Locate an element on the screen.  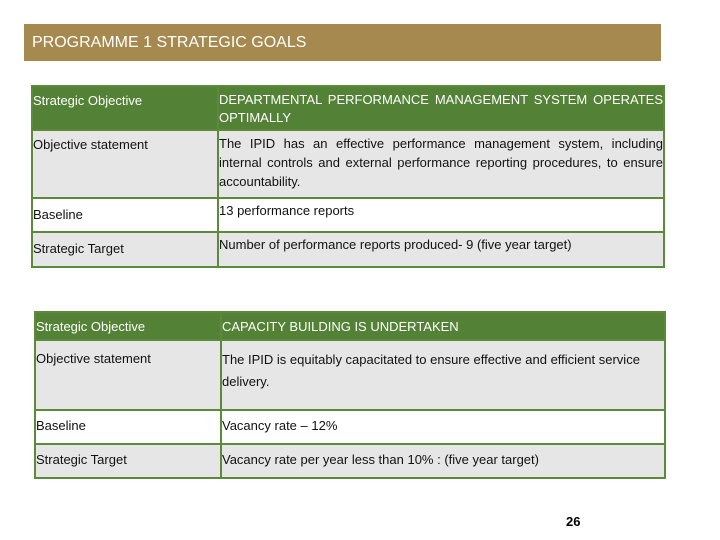
page-number: 26 is located at coordinates (573, 521).